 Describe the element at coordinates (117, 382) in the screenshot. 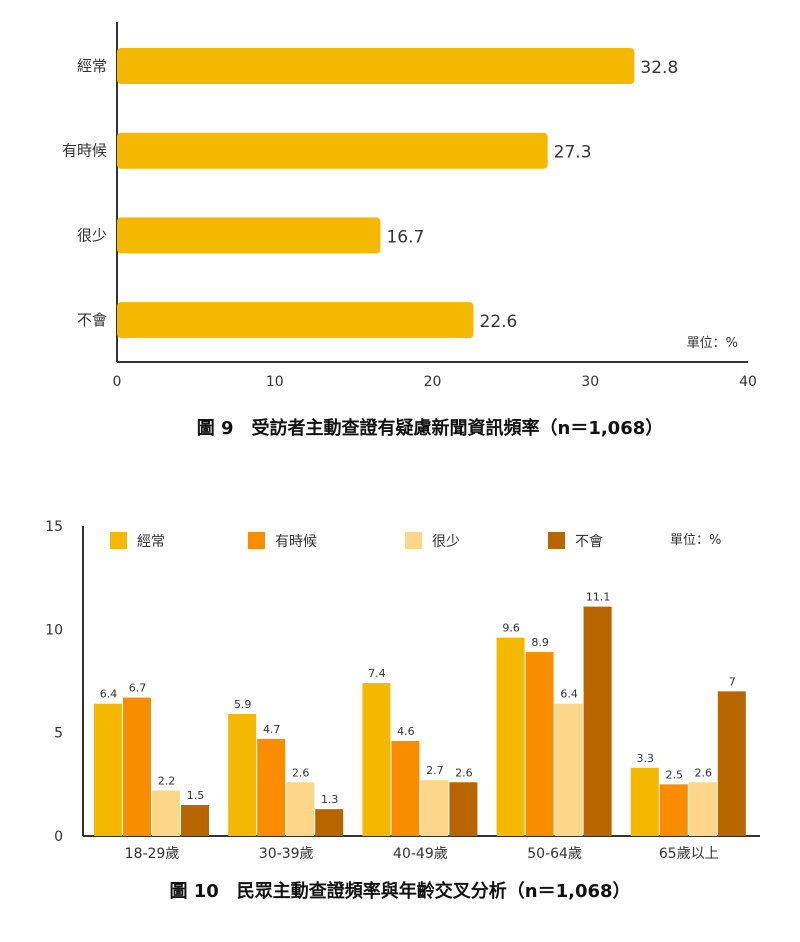

I see `x-tick-label: 0` at that location.